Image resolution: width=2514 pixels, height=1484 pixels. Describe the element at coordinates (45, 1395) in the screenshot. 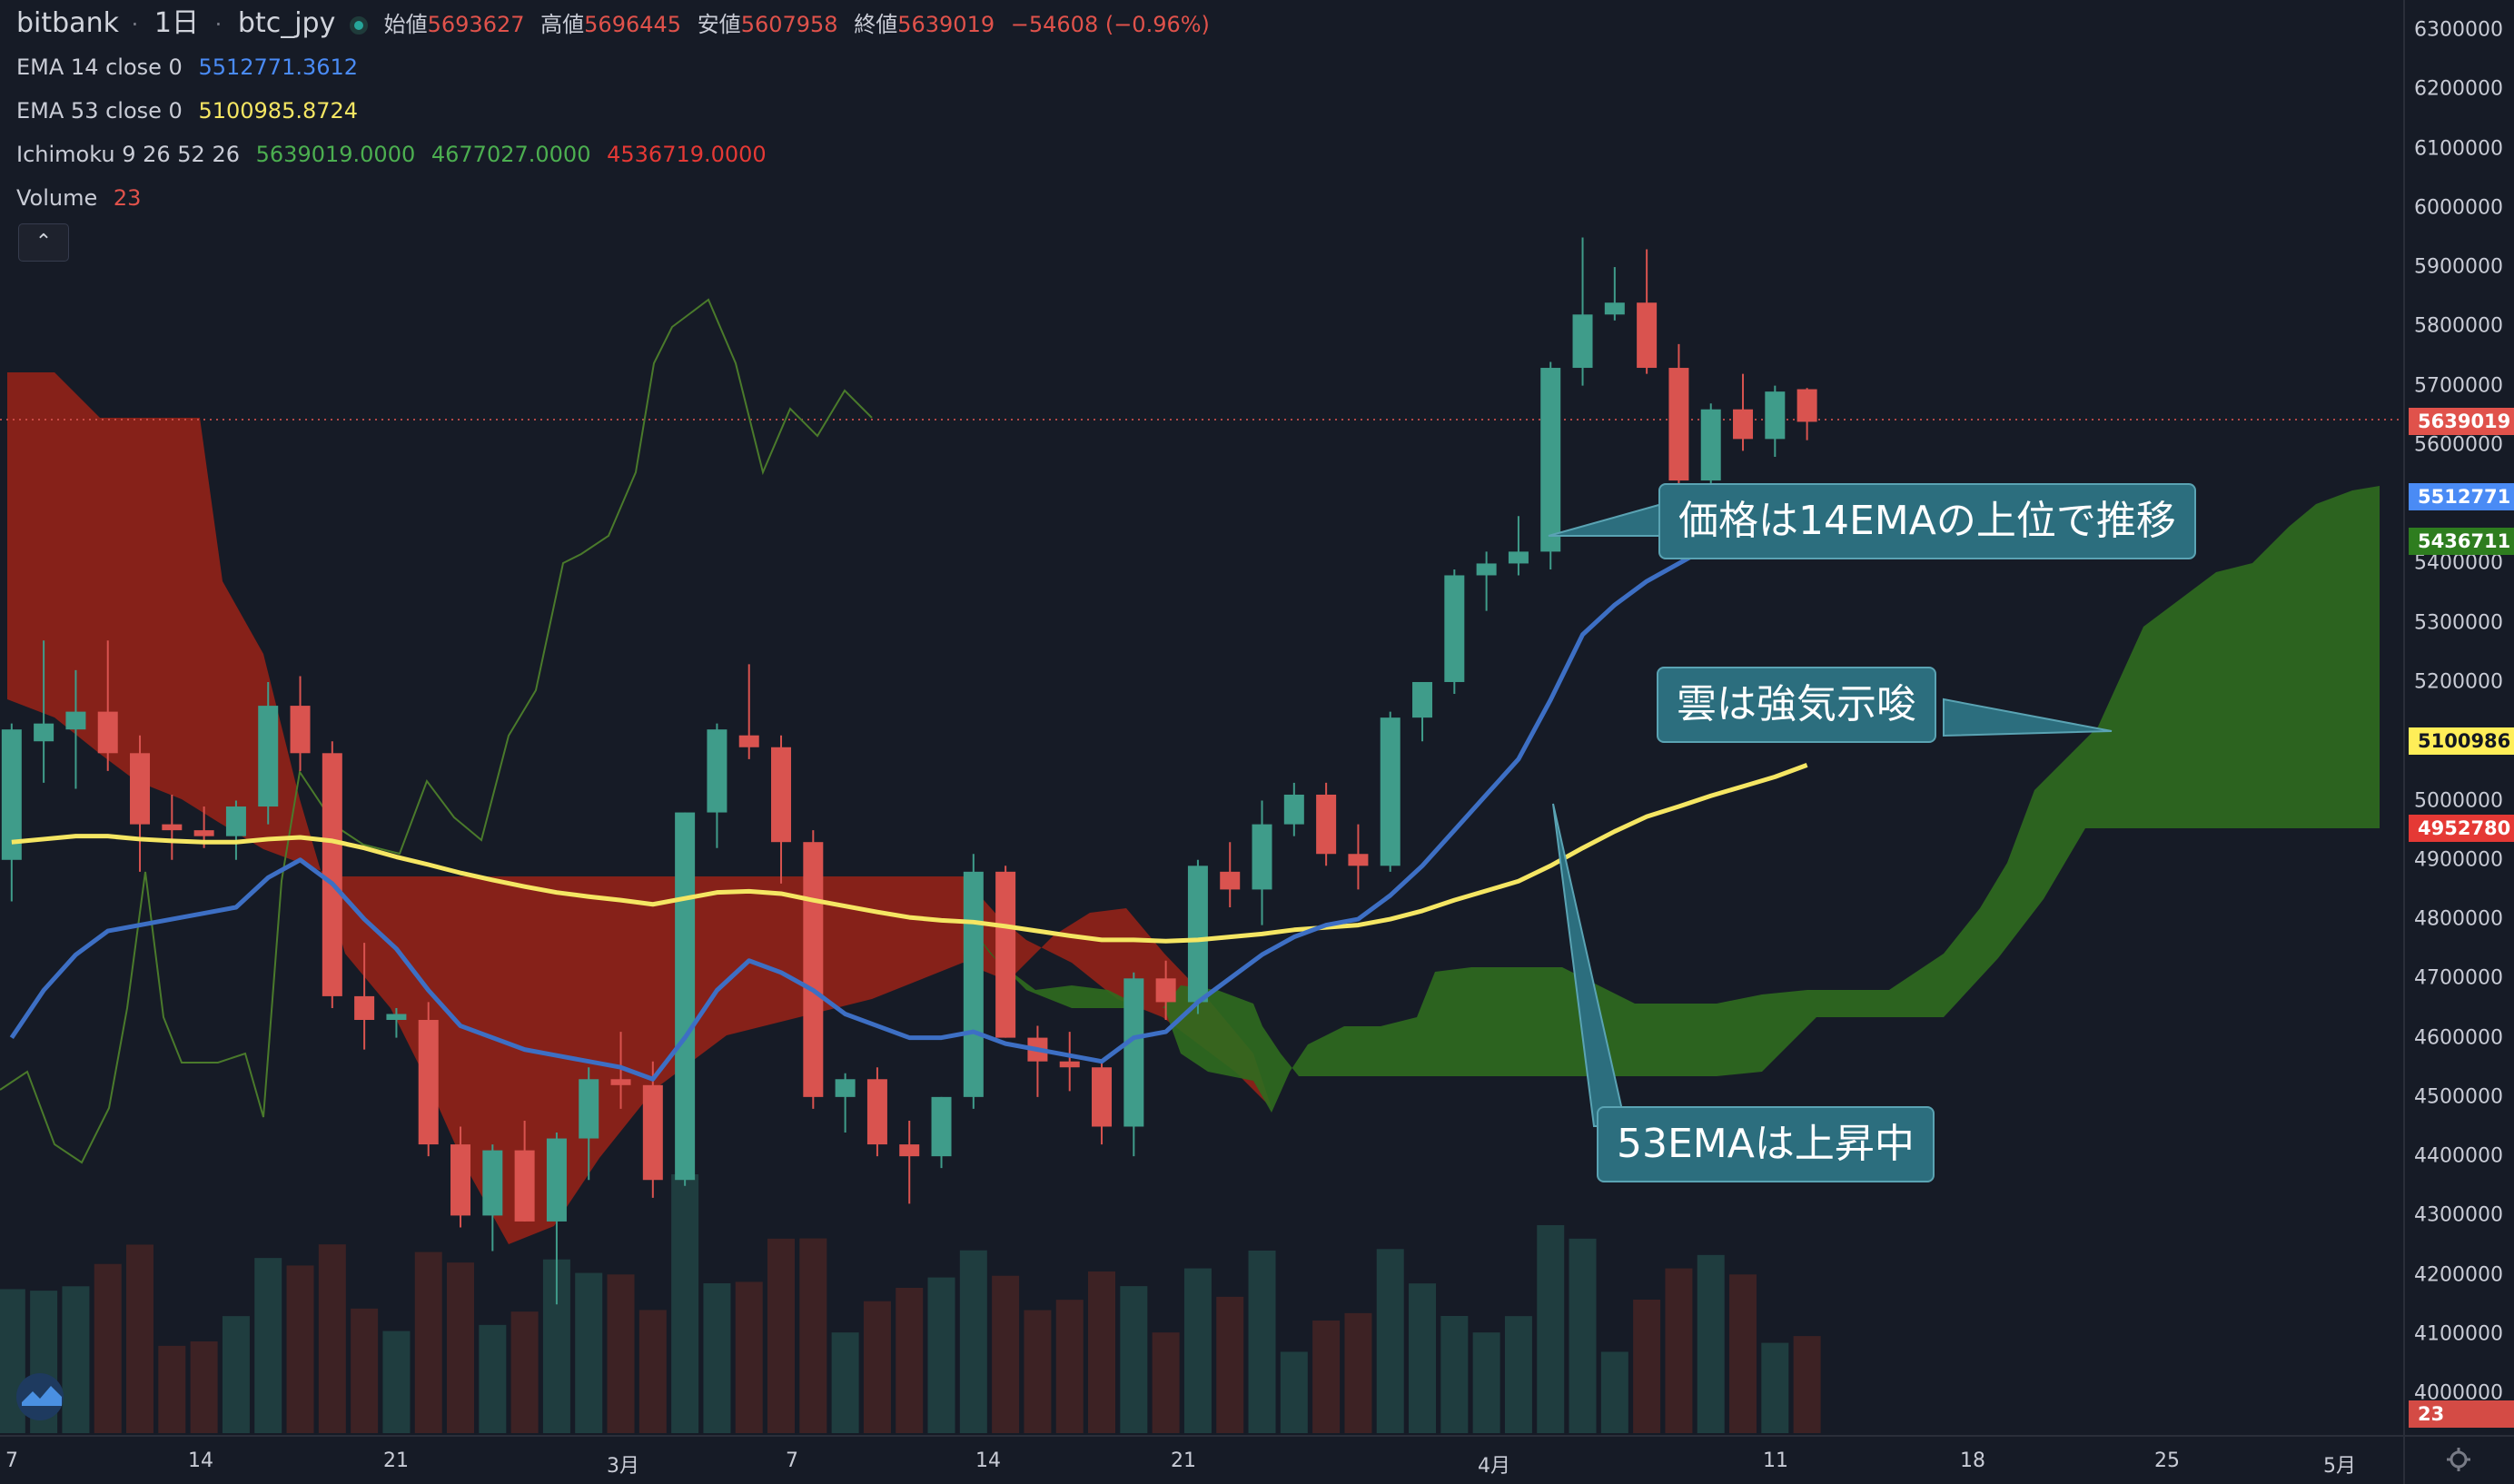

I see `tradingview-logo-icon` at that location.